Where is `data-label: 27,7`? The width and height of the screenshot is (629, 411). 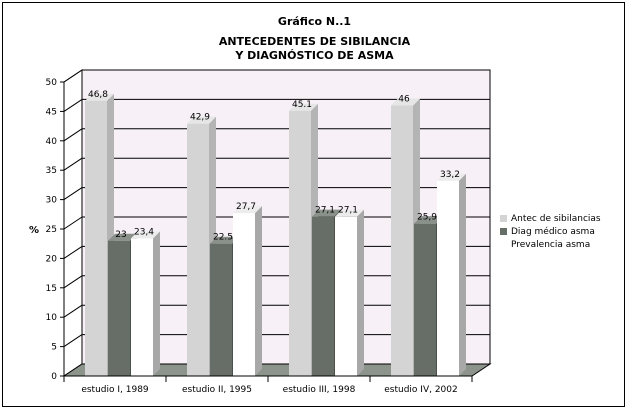
data-label: 27,7 is located at coordinates (246, 207).